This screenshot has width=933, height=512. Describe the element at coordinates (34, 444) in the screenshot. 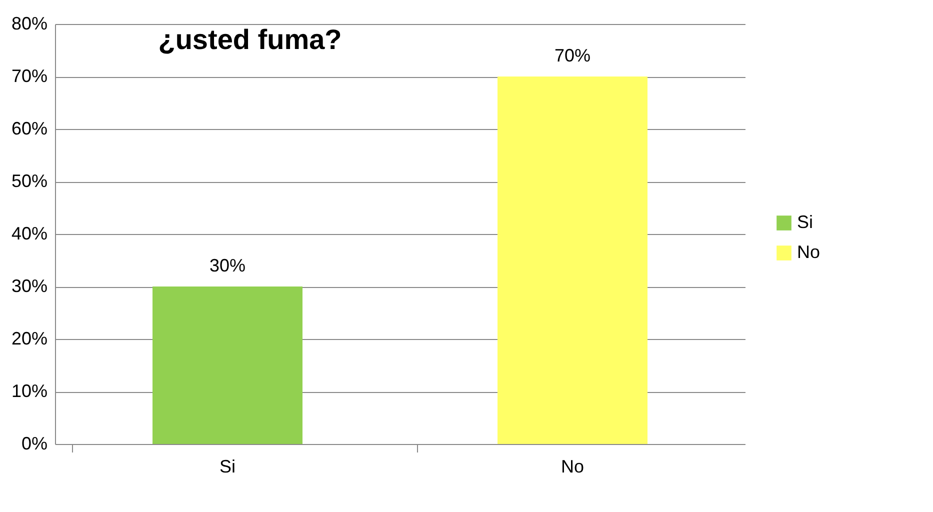

I see `y-tick-label: 0%` at that location.